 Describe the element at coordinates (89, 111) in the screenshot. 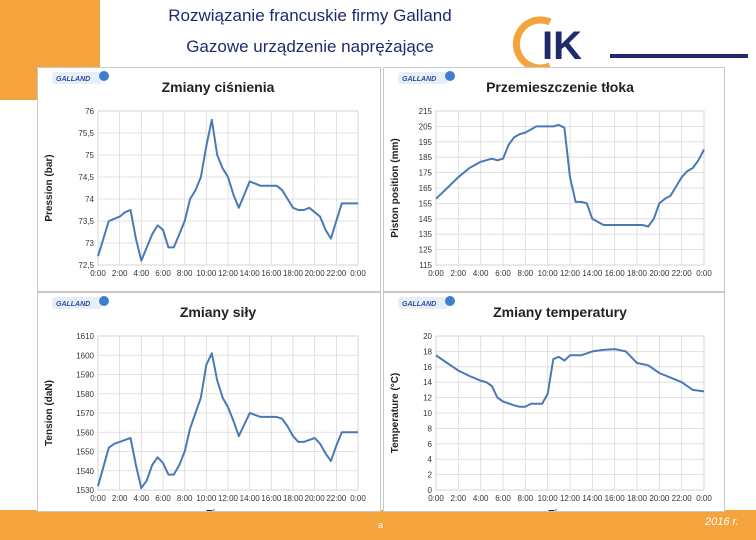

I see `y-tick-label: 76` at that location.